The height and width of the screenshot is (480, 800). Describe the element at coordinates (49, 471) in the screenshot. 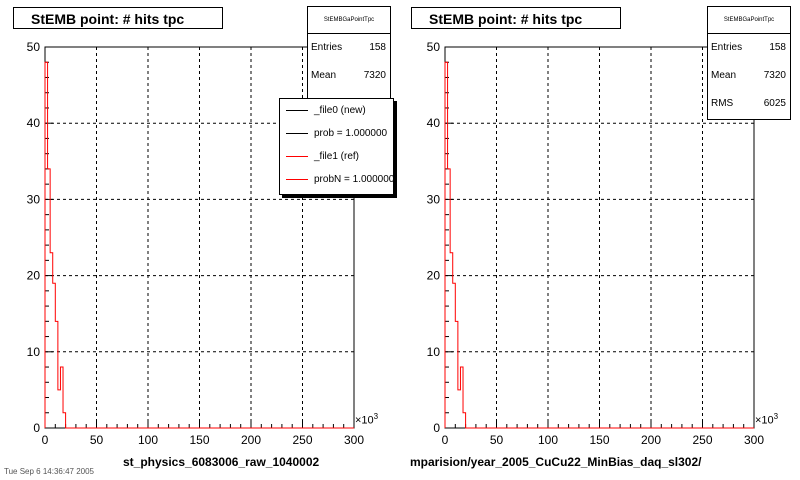

I see `footer-timestamp: Tue Sep 6 14:36:47 2005` at that location.